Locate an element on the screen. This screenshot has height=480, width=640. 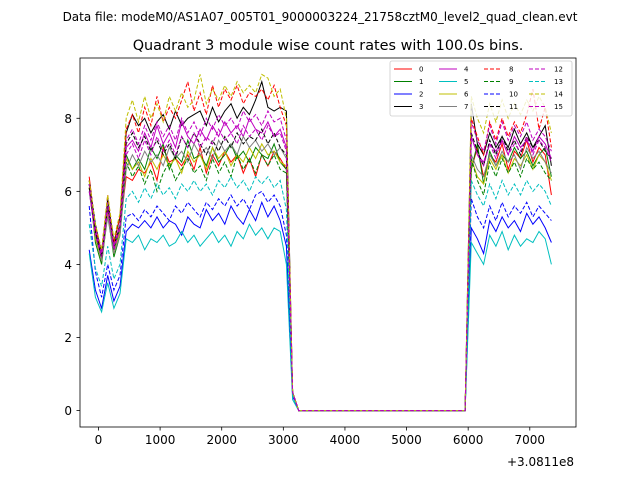
legend-label-4: 4 is located at coordinates (466, 70).